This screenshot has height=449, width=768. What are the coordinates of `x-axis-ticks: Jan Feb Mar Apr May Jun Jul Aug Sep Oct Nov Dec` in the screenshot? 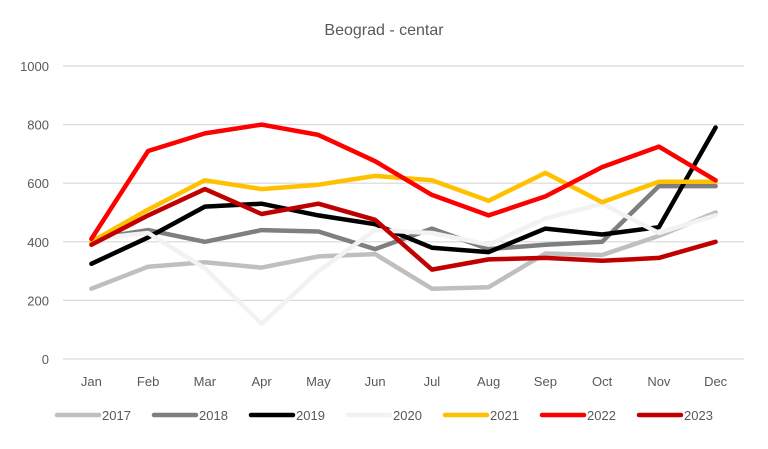 It's located at (404, 381).